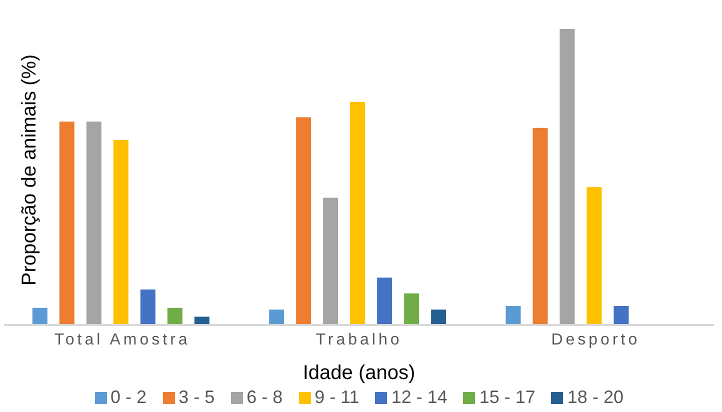 This screenshot has width=722, height=412. What do you see at coordinates (595, 339) in the screenshot?
I see `x-tick-label: Desporto` at bounding box center [595, 339].